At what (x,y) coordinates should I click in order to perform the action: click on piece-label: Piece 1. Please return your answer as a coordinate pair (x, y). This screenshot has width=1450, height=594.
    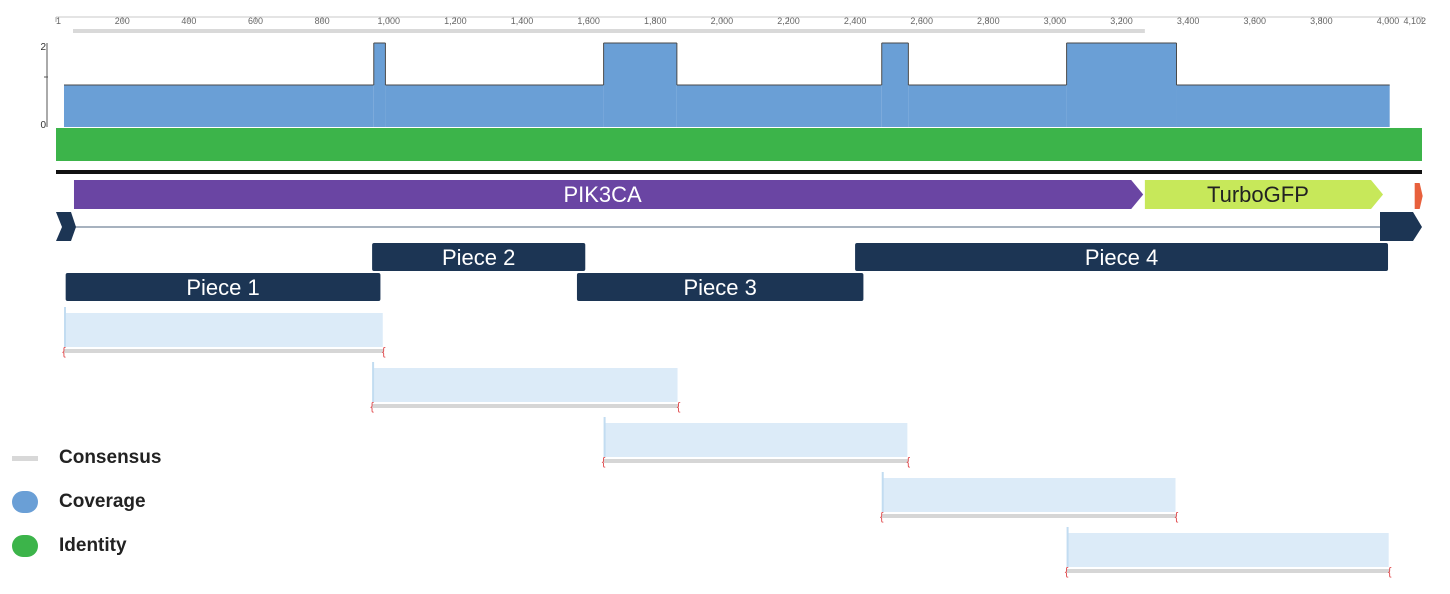
    Looking at the image, I should click on (222, 287).